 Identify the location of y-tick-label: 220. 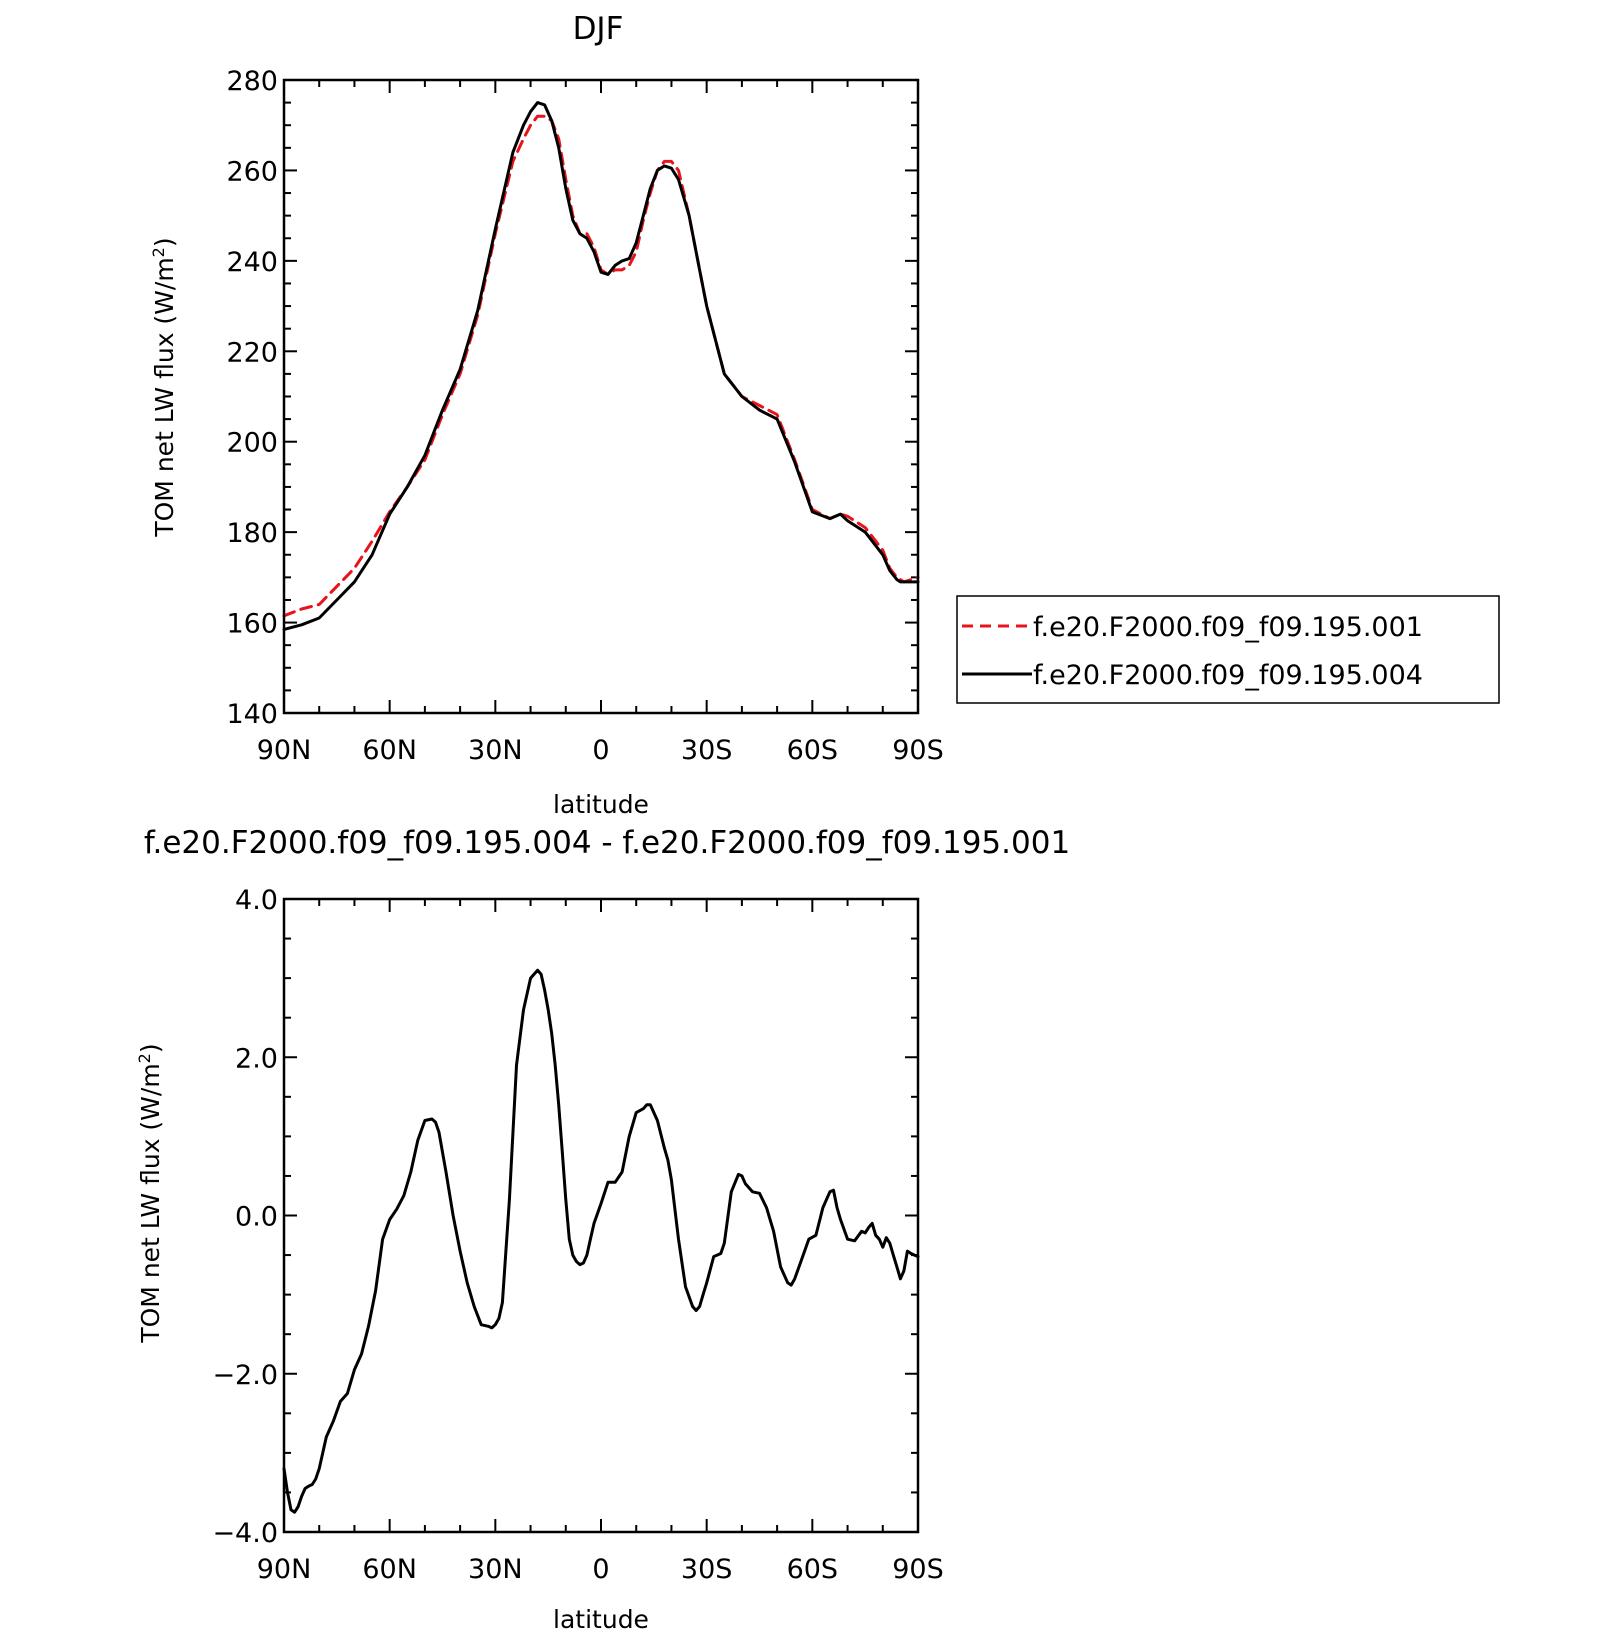
(252, 352).